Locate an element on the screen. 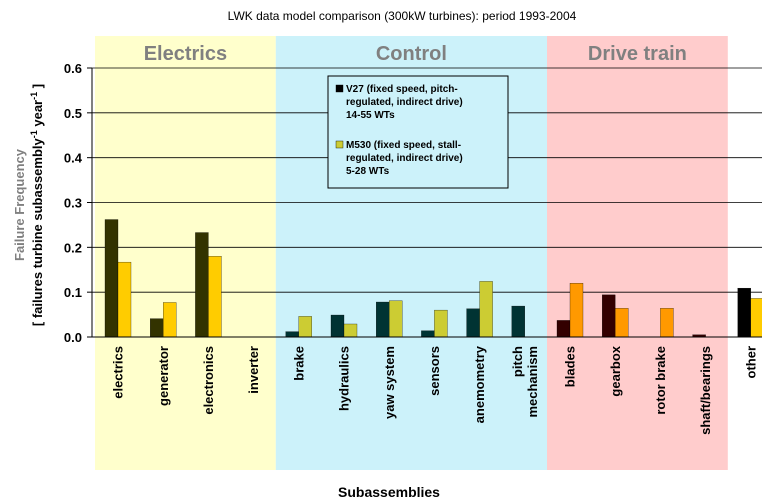  category-label-9: pitch mechanism is located at coordinates (525, 382).